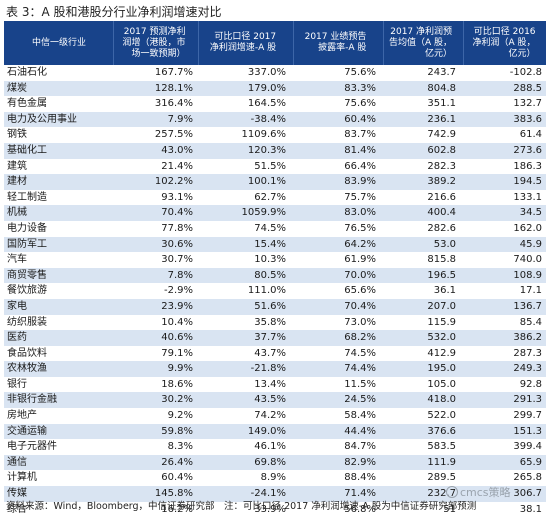  Describe the element at coordinates (177, 338) in the screenshot. I see `cell-hk-forecast-growth: 40.6%` at that location.